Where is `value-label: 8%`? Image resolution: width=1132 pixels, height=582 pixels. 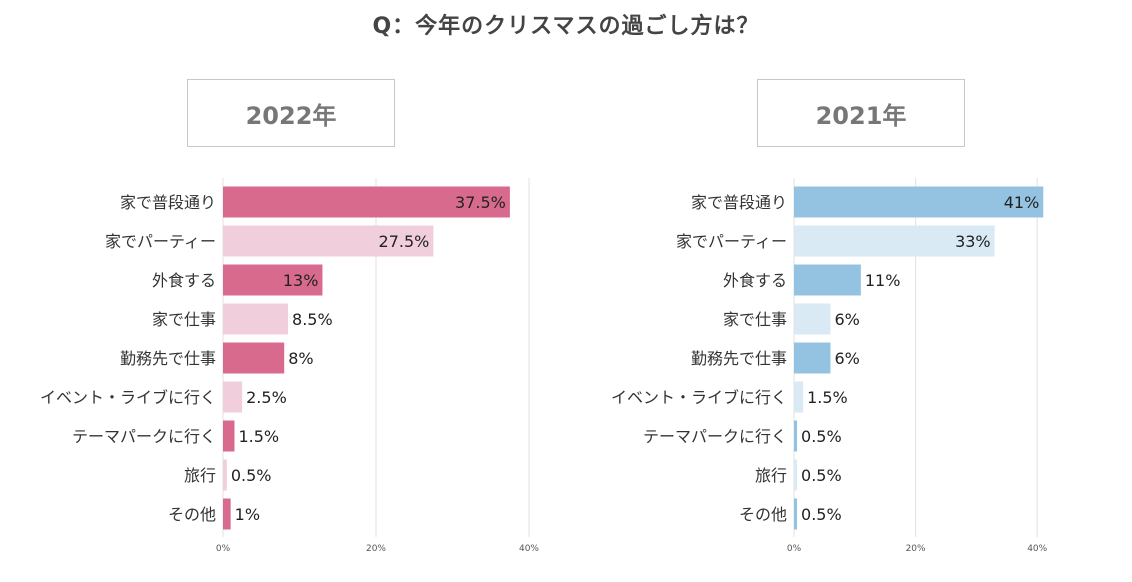 value-label: 8% is located at coordinates (300, 358).